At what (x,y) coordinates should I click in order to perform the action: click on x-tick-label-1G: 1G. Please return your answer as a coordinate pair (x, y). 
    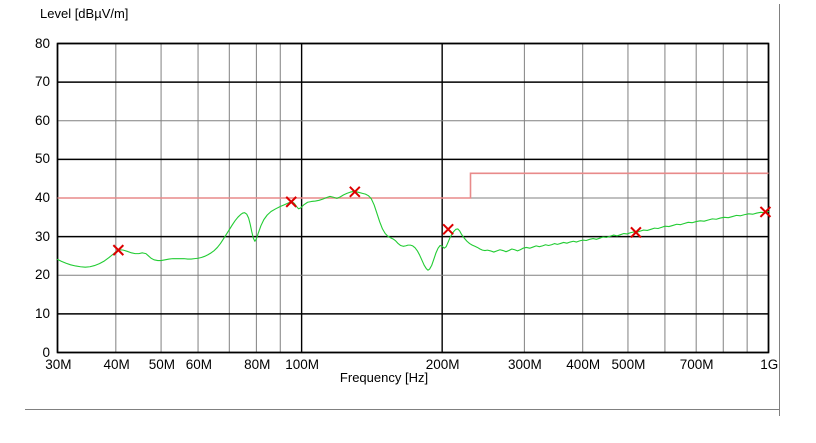
    Looking at the image, I should click on (769, 364).